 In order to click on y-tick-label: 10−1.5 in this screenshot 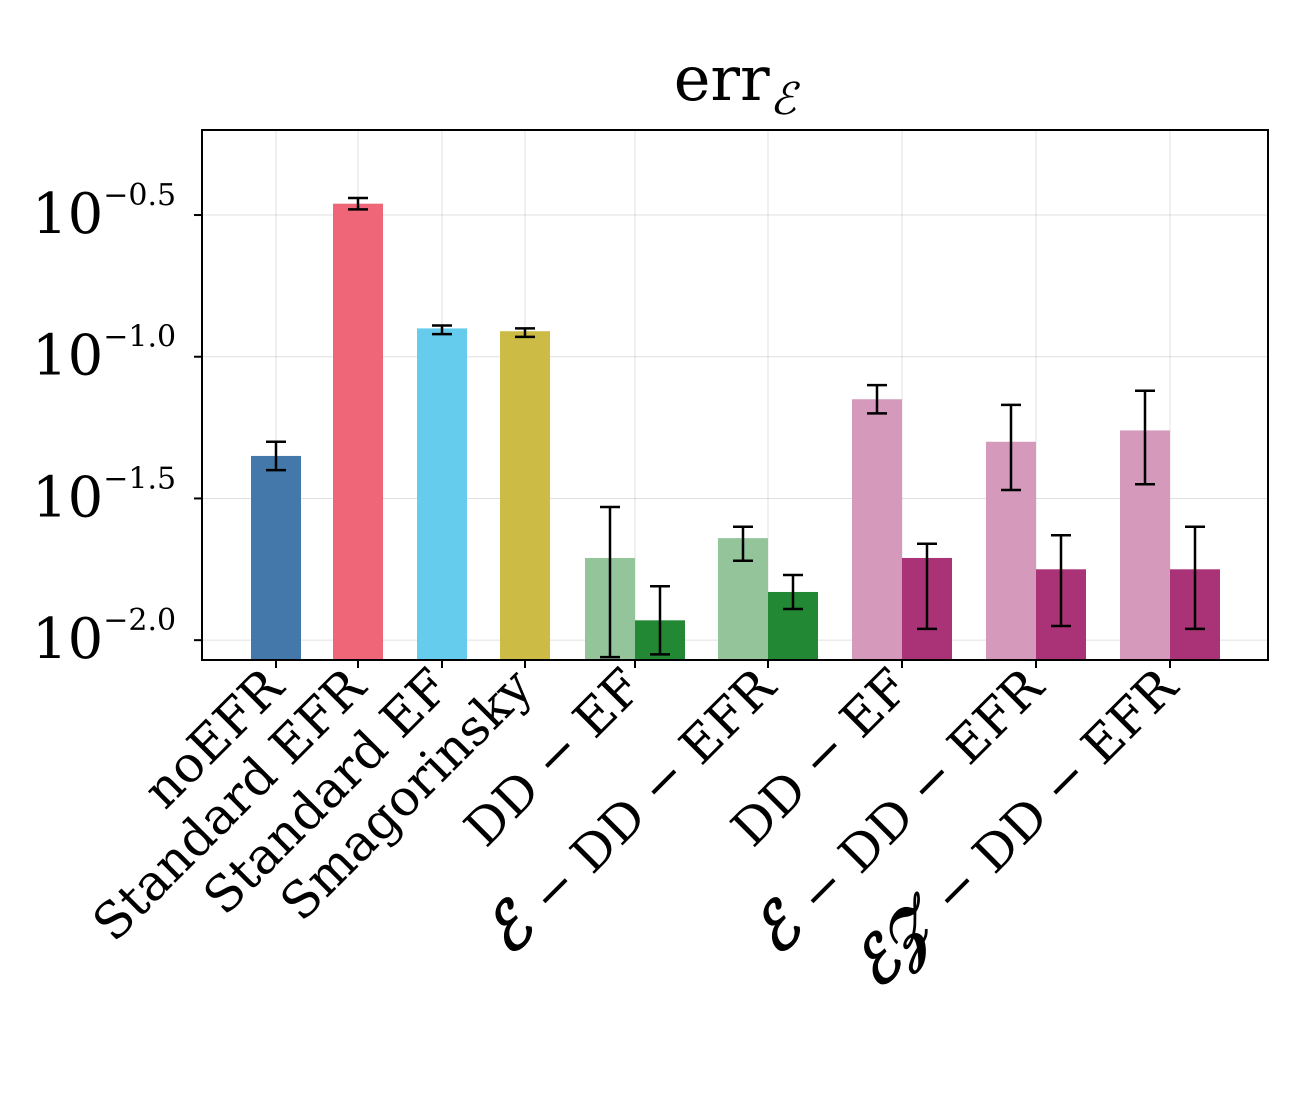, I will do `click(104, 495)`.